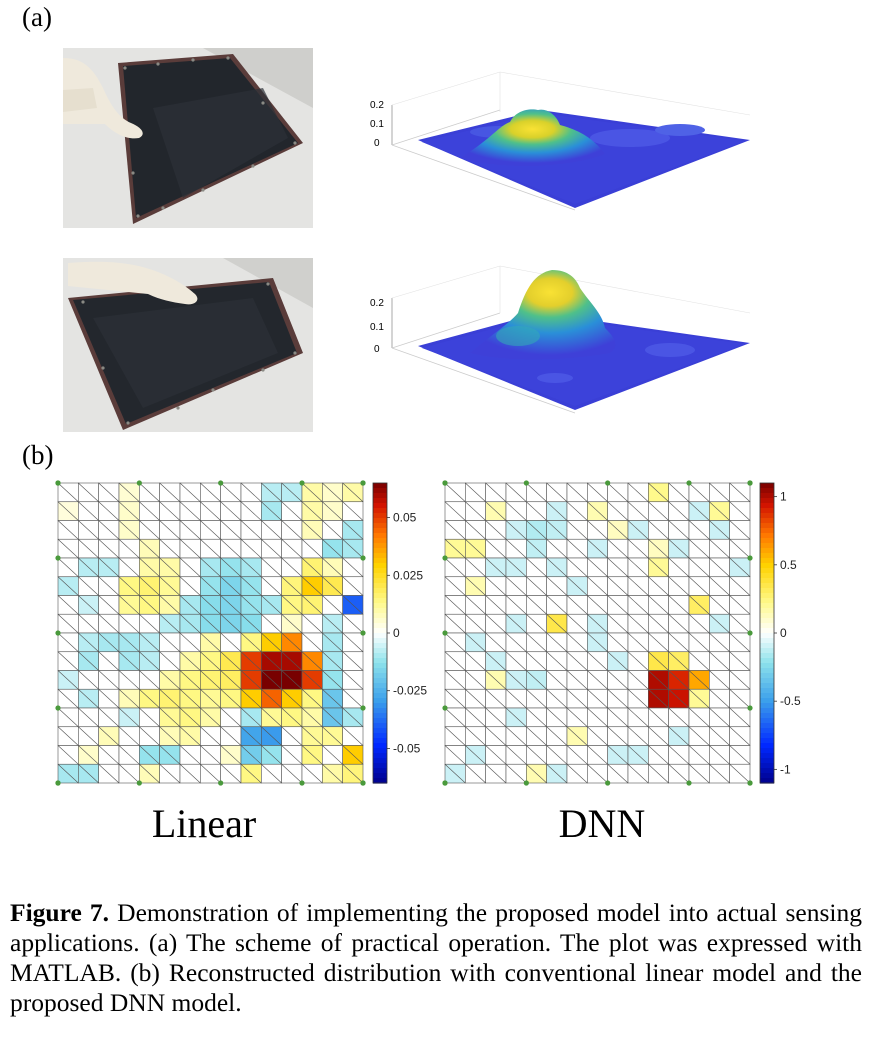  What do you see at coordinates (377, 349) in the screenshot?
I see `z-tick: 0` at bounding box center [377, 349].